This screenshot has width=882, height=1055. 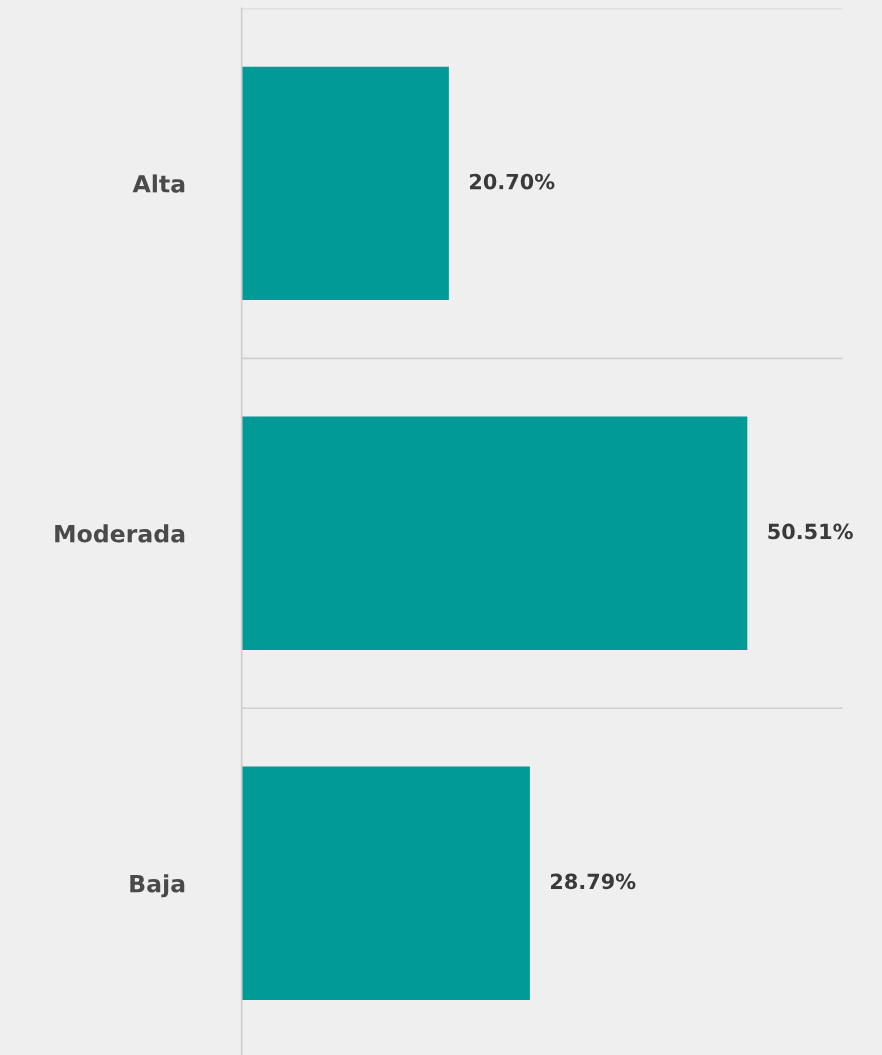 What do you see at coordinates (158, 183) in the screenshot?
I see `y-tick-label: Alta` at bounding box center [158, 183].